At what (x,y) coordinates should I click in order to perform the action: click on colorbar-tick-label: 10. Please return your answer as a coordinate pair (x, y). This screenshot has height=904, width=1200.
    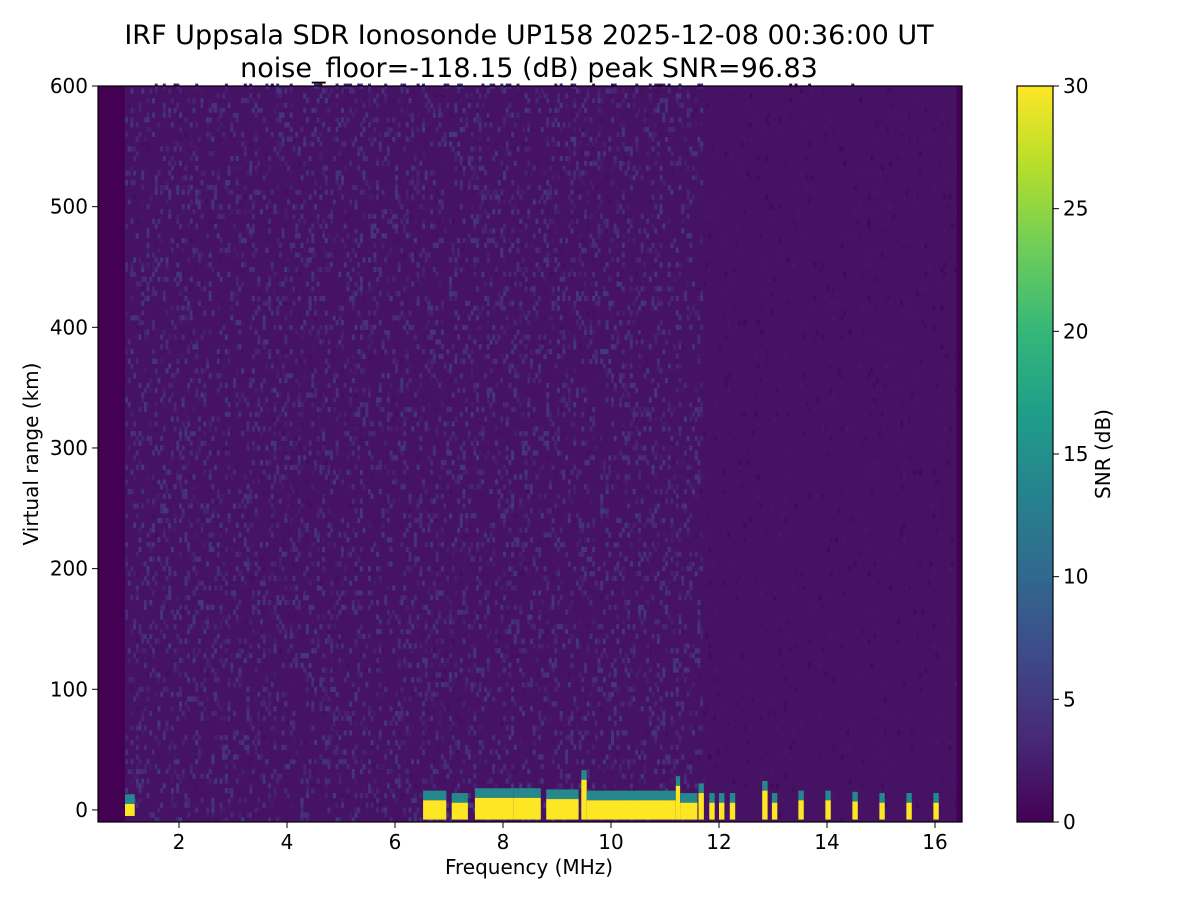
    Looking at the image, I should click on (1075, 577).